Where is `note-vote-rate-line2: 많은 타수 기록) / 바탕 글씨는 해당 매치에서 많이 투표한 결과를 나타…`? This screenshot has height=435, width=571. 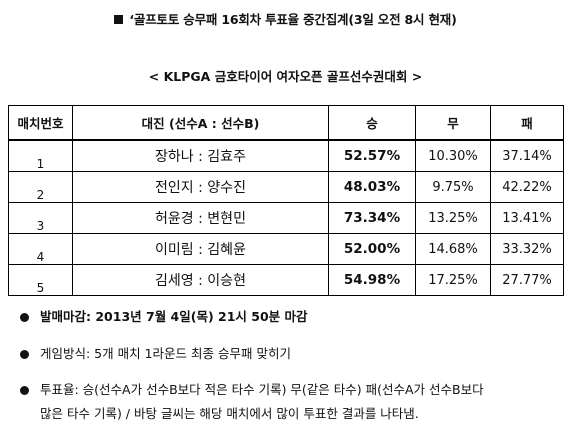 note-vote-rate-line2: 많은 타수 기록) / 바탕 글씨는 해당 매치에서 많이 투표한 결과를 나타… is located at coordinates (229, 413).